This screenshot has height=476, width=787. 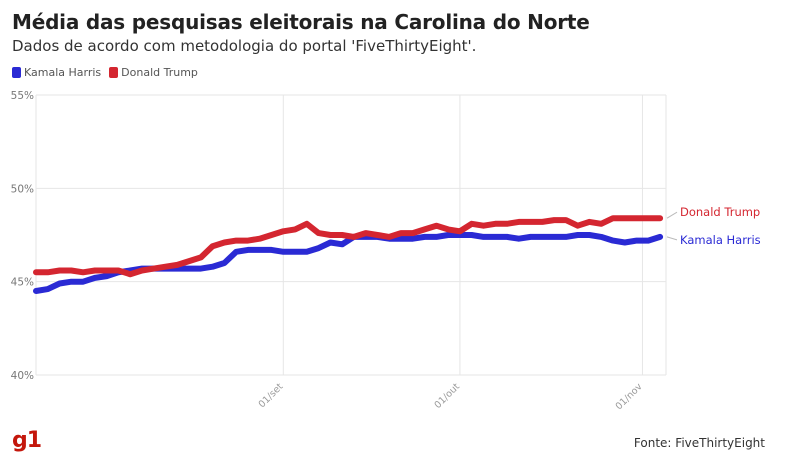 What do you see at coordinates (22, 189) in the screenshot?
I see `y-tick-label: 50%` at bounding box center [22, 189].